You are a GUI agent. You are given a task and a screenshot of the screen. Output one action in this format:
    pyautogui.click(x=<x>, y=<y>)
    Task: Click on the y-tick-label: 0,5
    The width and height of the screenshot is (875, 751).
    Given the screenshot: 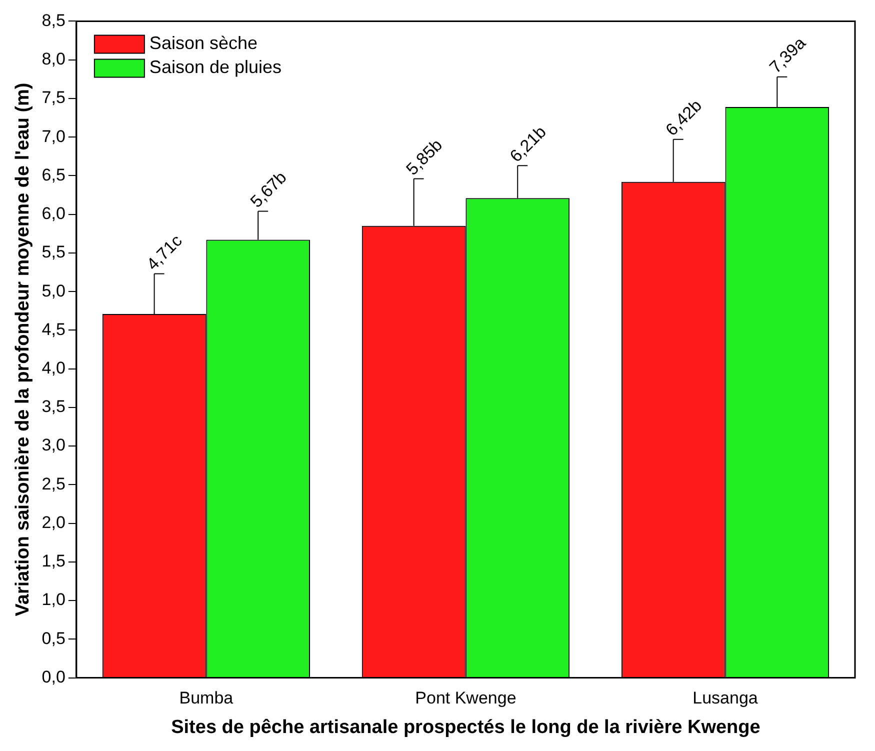 What is the action you would take?
    pyautogui.click(x=54, y=638)
    